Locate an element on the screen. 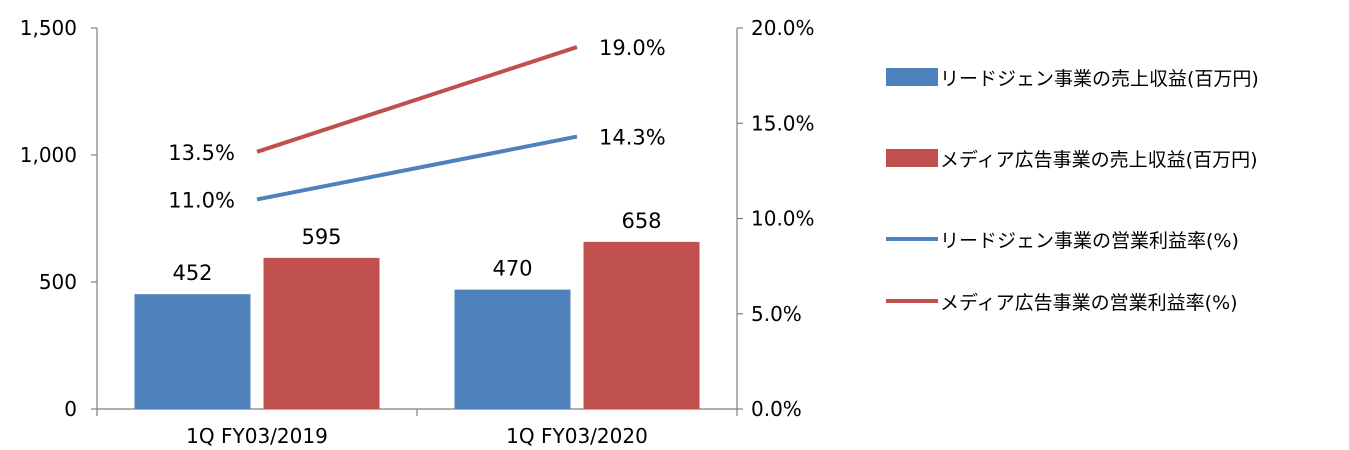 The height and width of the screenshot is (450, 1349). legend-item: リードジェン事業の売上収益(百万円) is located at coordinates (1072, 77).